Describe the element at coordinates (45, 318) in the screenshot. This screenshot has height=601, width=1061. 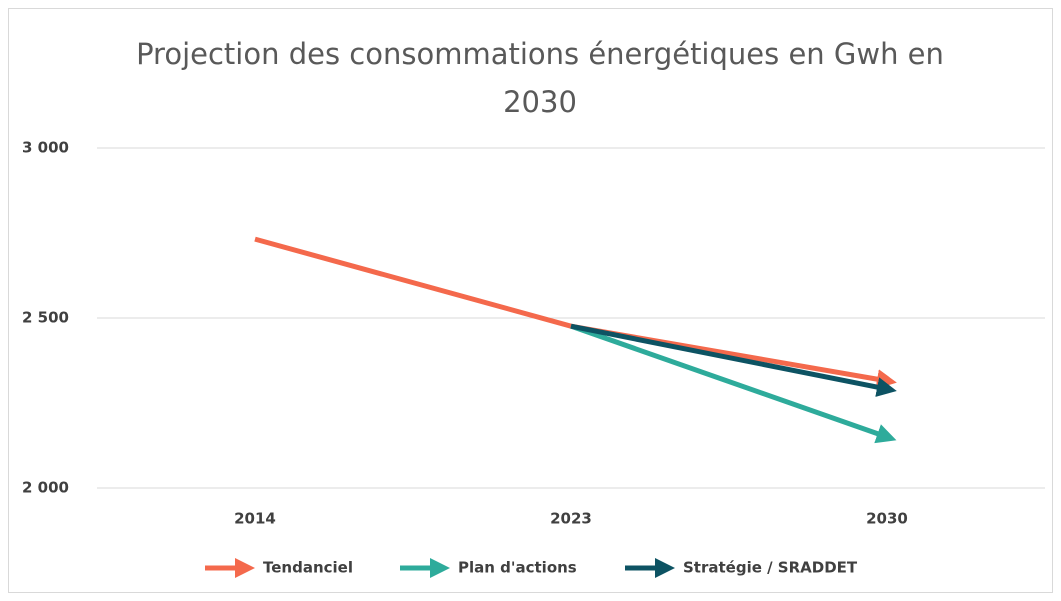
I see `y-tick-label: 2 500` at that location.